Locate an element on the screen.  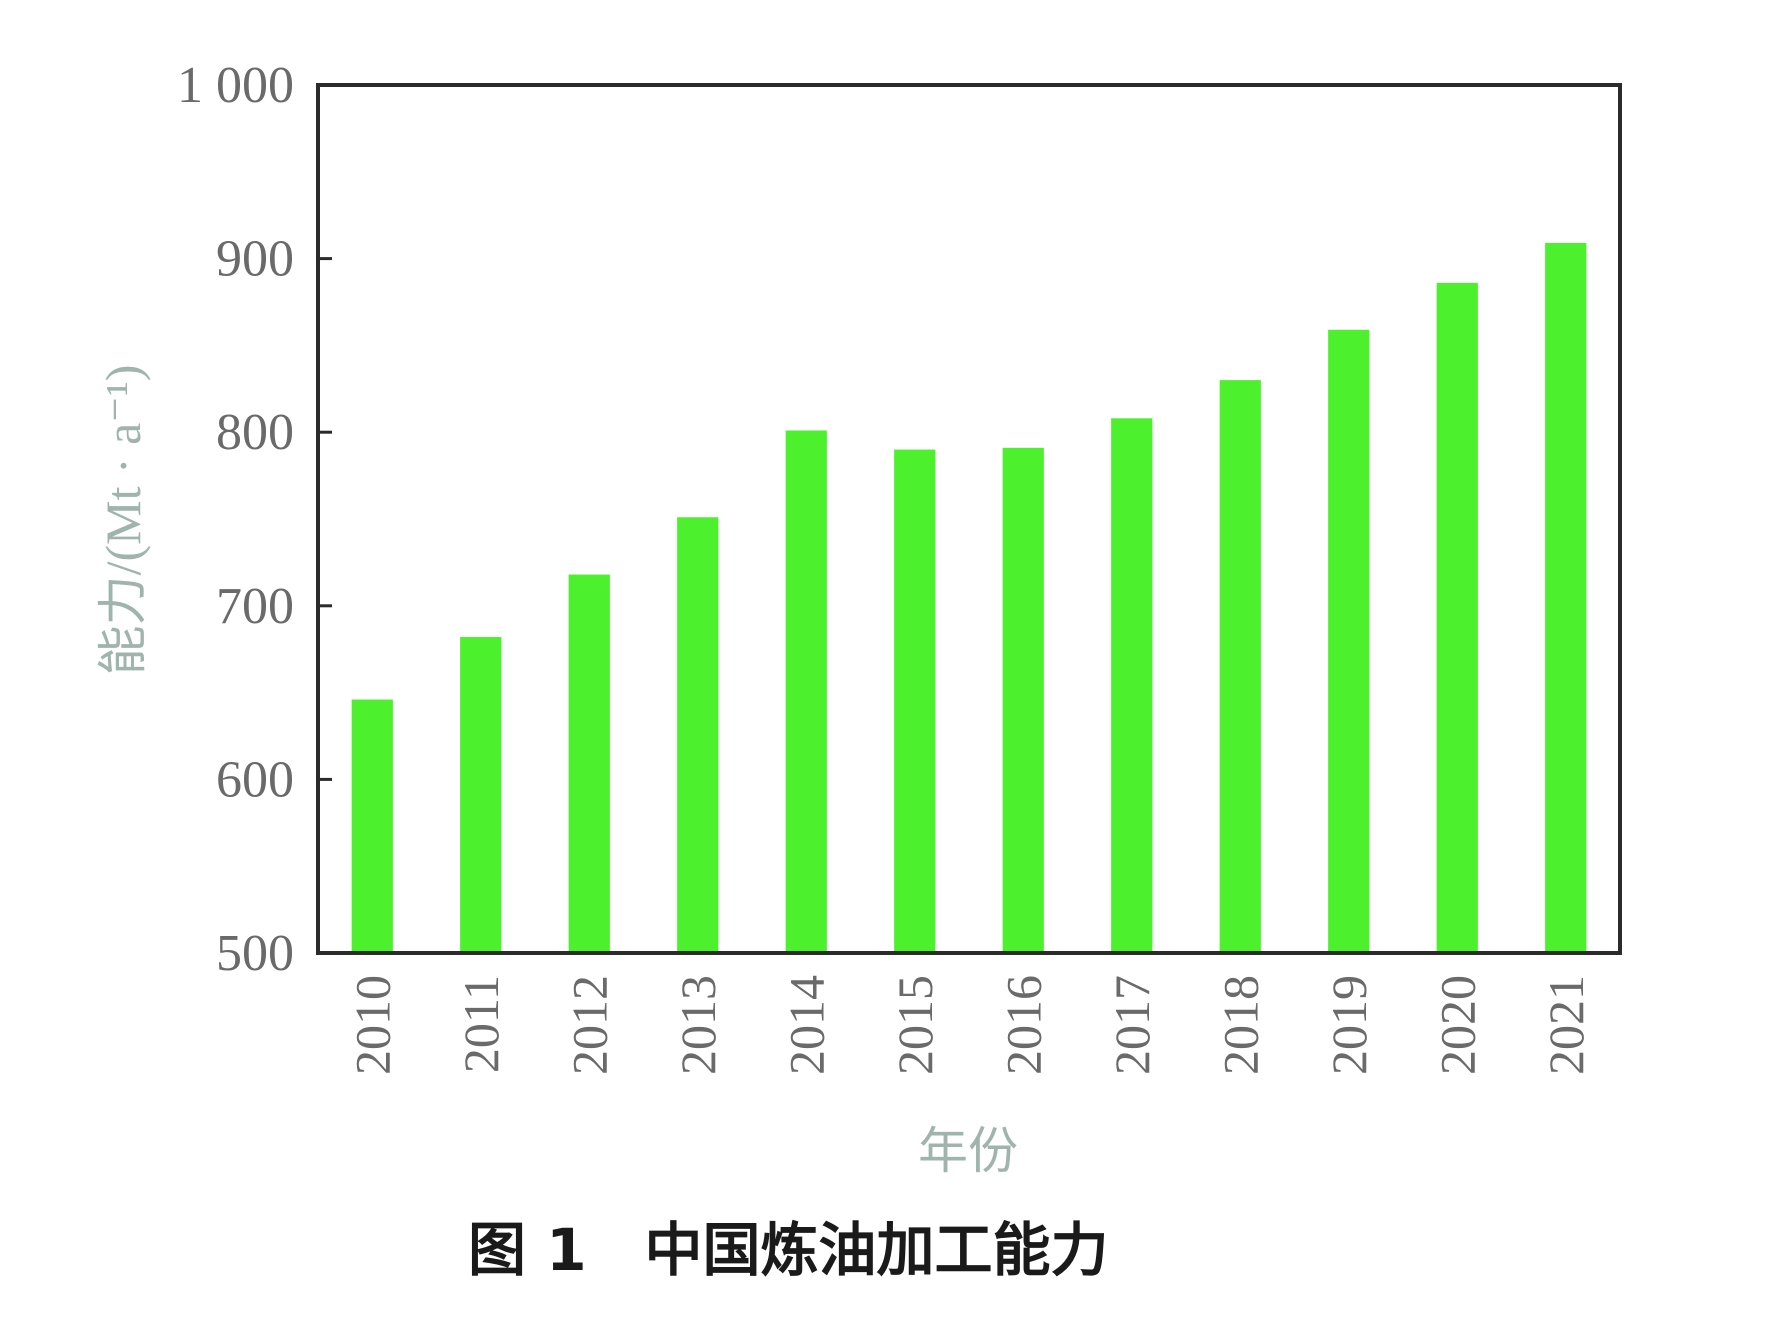
x-tick-label-2020: 2020 is located at coordinates (1457, 1025).